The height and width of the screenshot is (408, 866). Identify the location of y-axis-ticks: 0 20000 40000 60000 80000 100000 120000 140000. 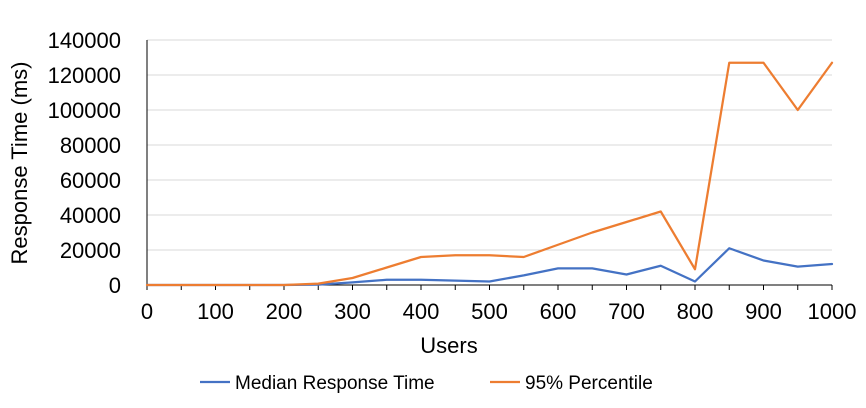
(84, 163).